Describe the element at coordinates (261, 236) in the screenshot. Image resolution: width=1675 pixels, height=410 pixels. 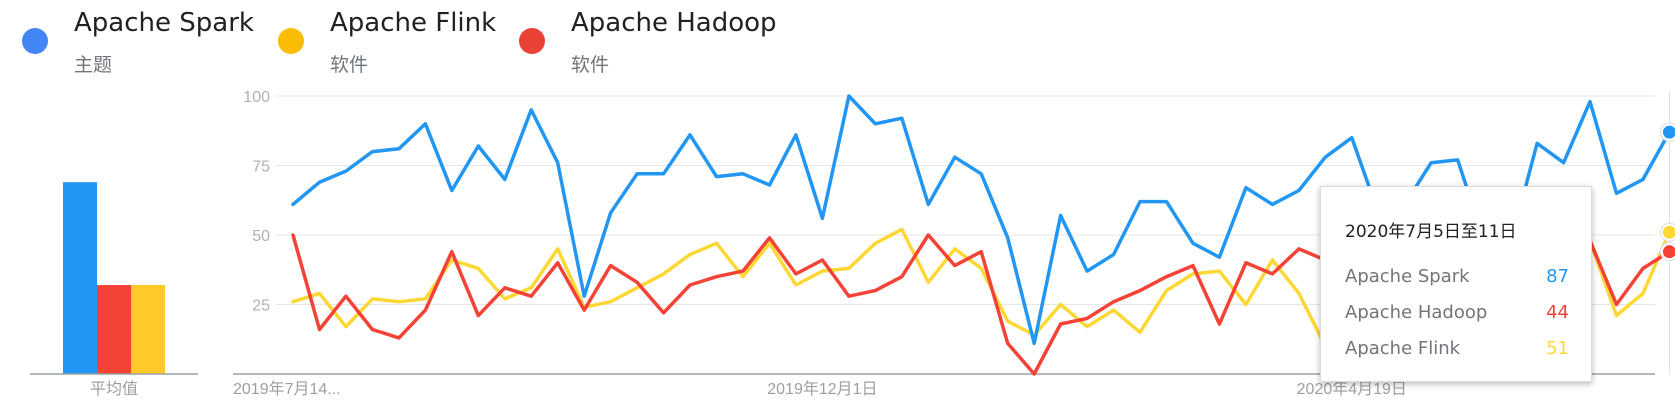
I see `y-tick-label: 50` at that location.